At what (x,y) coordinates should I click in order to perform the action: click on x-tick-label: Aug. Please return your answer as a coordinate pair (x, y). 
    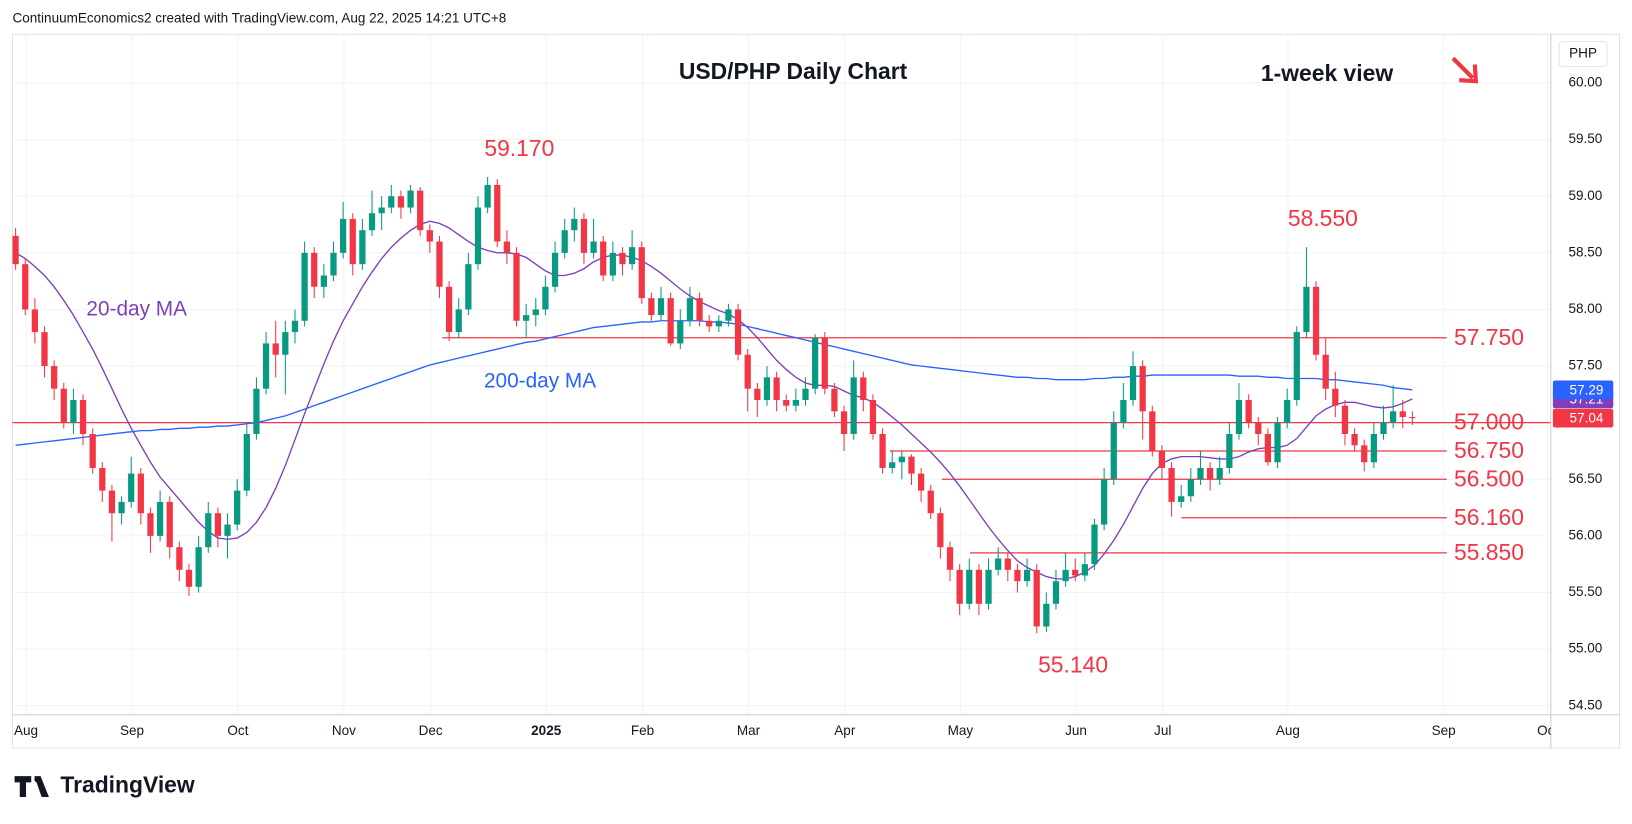
    Looking at the image, I should click on (1288, 730).